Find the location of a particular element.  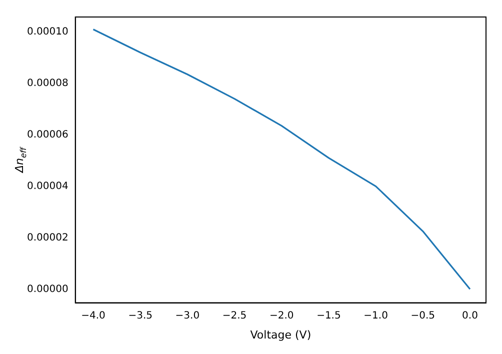

y-tick-label: 0.00010 is located at coordinates (47, 32).